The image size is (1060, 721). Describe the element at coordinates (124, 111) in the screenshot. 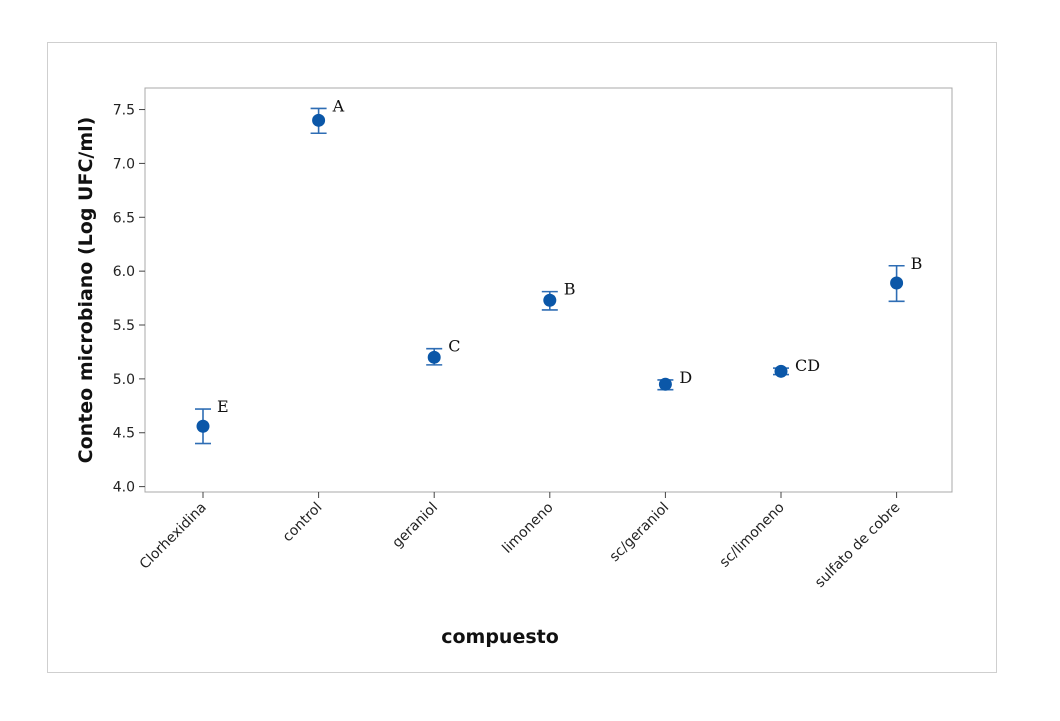

I see `y-tick-label: 7.5` at that location.